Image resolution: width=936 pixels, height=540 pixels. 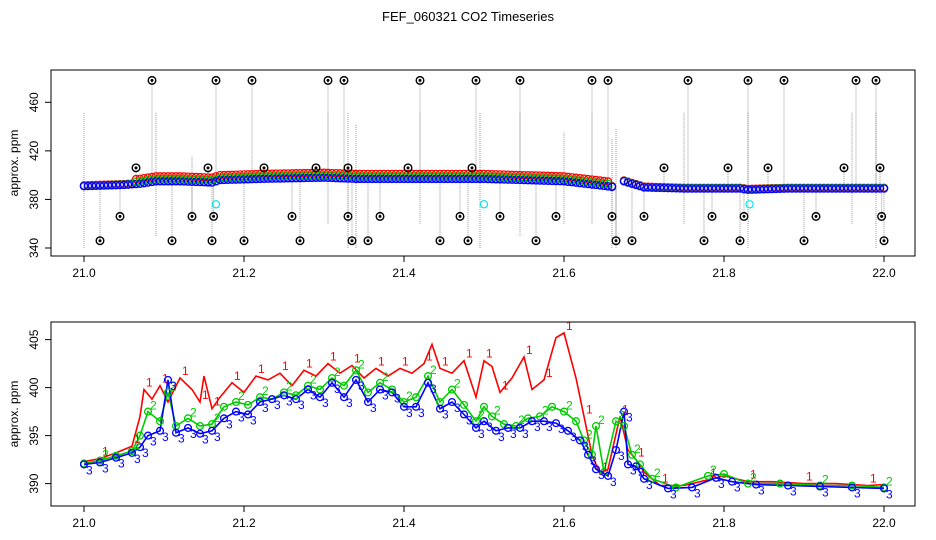 I want to click on top-y-tick-label: 420, so click(x=34, y=151).